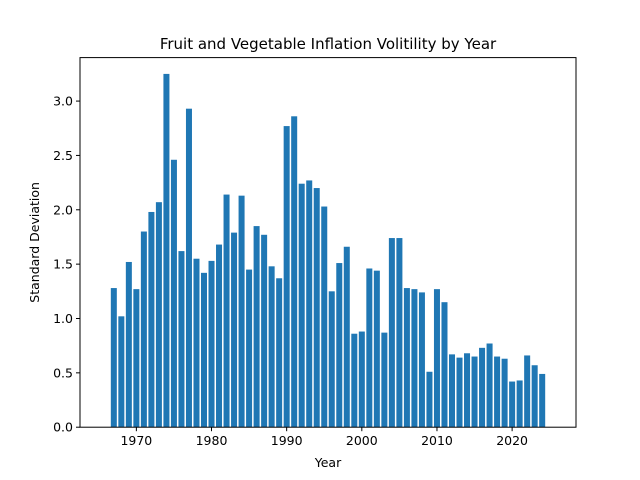 Image resolution: width=640 pixels, height=480 pixels. What do you see at coordinates (467, 390) in the screenshot?
I see `bar-2014` at bounding box center [467, 390].